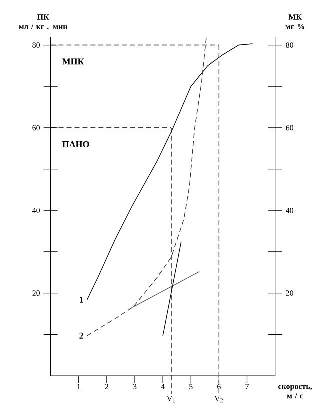 This screenshot has width=324, height=410. What do you see at coordinates (82, 299) in the screenshot?
I see `series-label: 1` at bounding box center [82, 299].